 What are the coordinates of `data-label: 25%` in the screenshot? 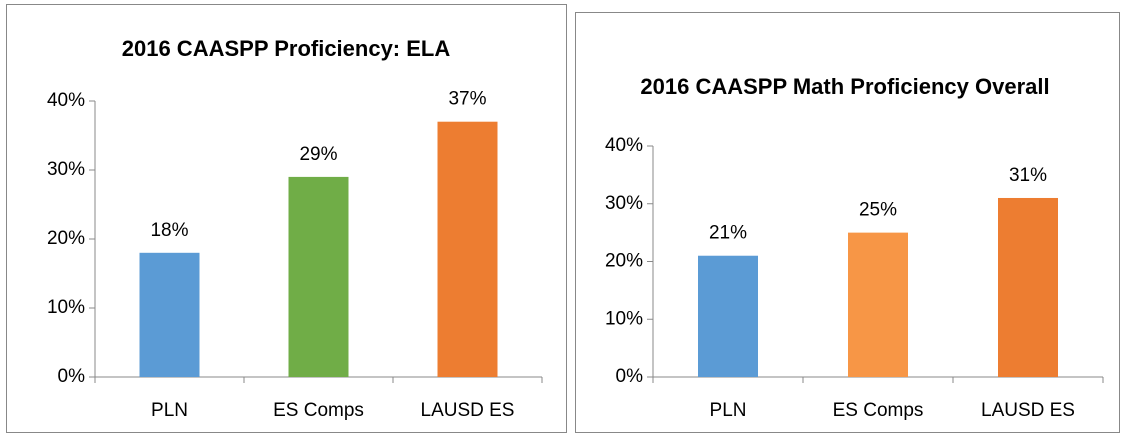 It's located at (878, 210).